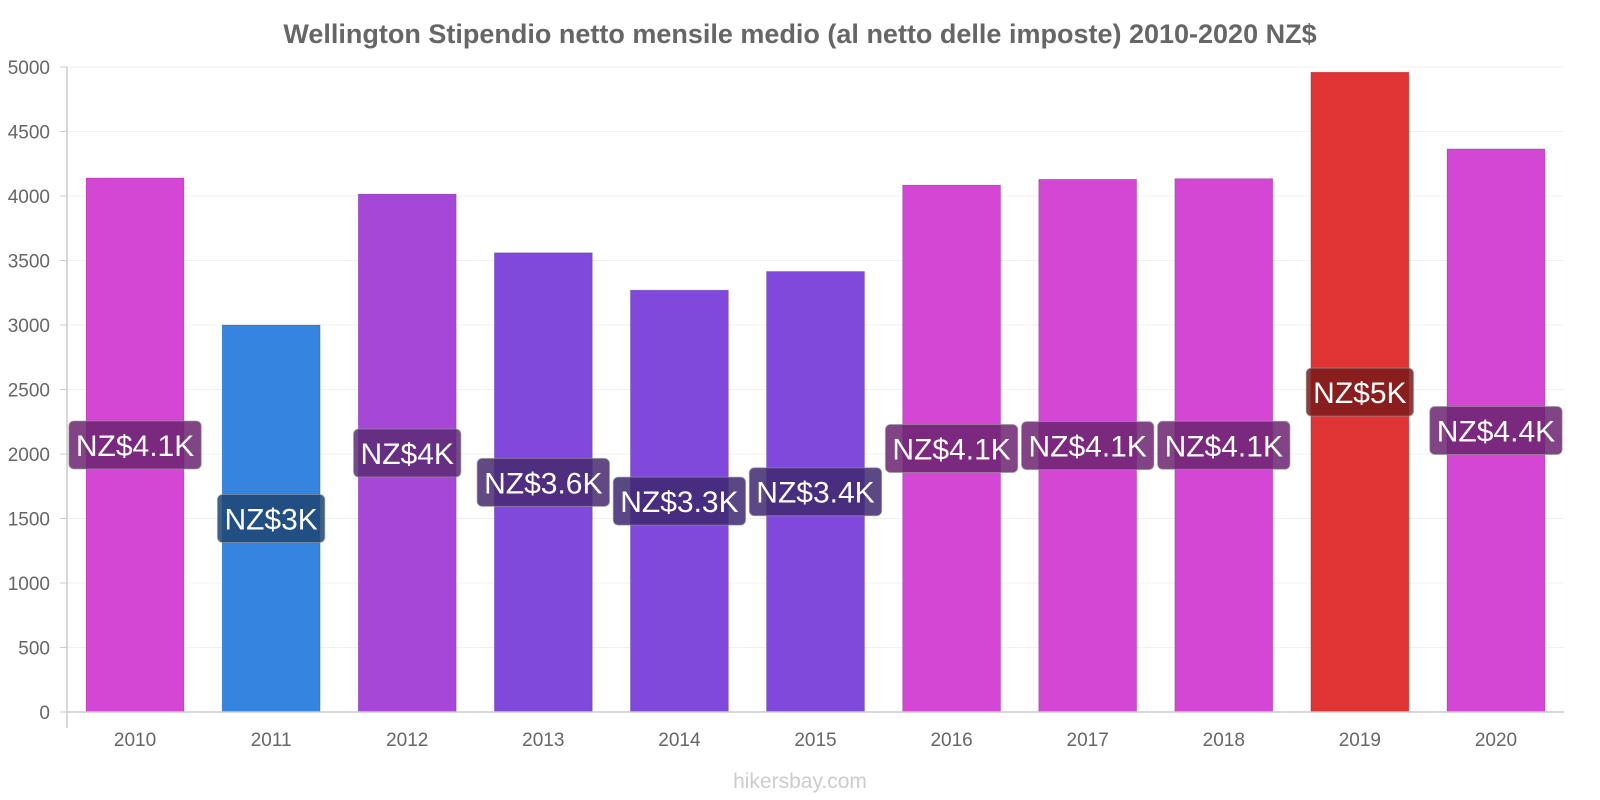 Image resolution: width=1600 pixels, height=800 pixels. I want to click on y-tick-label: 0, so click(44, 713).